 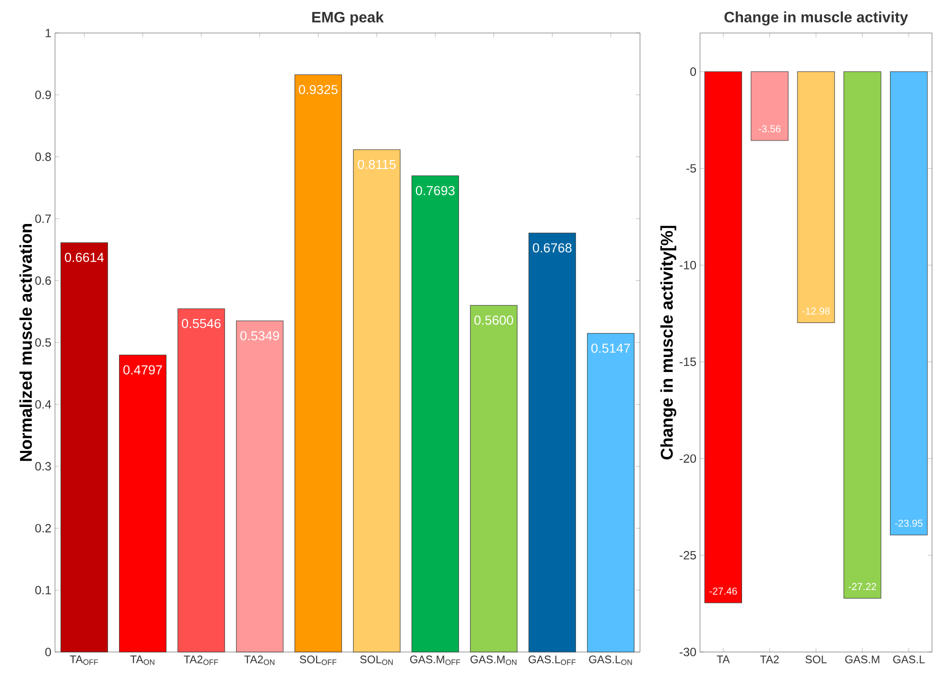 I want to click on y-tick-label: 0.6, so click(x=43, y=280).